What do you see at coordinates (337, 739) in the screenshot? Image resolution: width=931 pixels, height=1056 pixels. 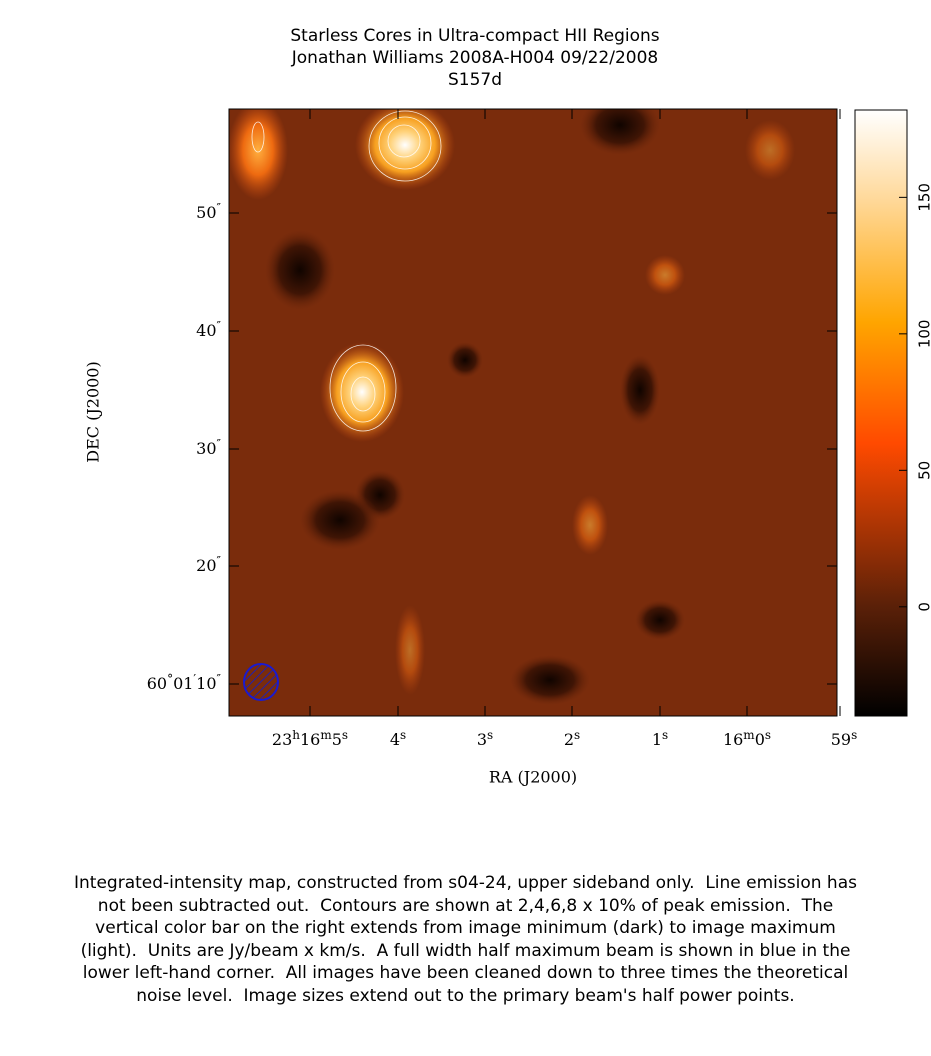 I see `tick-number: 5` at bounding box center [337, 739].